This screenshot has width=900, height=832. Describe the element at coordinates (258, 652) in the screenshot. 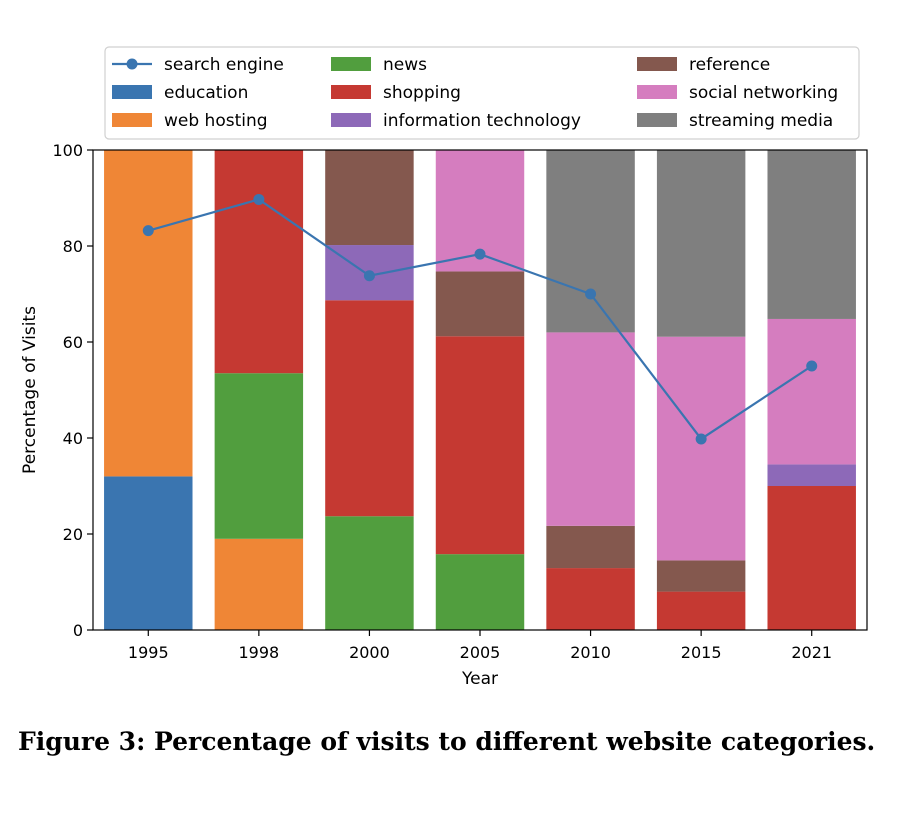

I see `x-tick-label-1998: 1998` at that location.